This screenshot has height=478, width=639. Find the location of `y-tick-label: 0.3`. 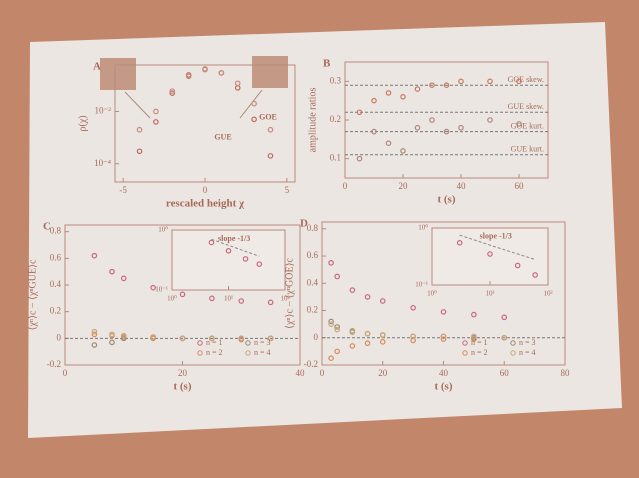

y-tick-label: 0.3 is located at coordinates (336, 80).